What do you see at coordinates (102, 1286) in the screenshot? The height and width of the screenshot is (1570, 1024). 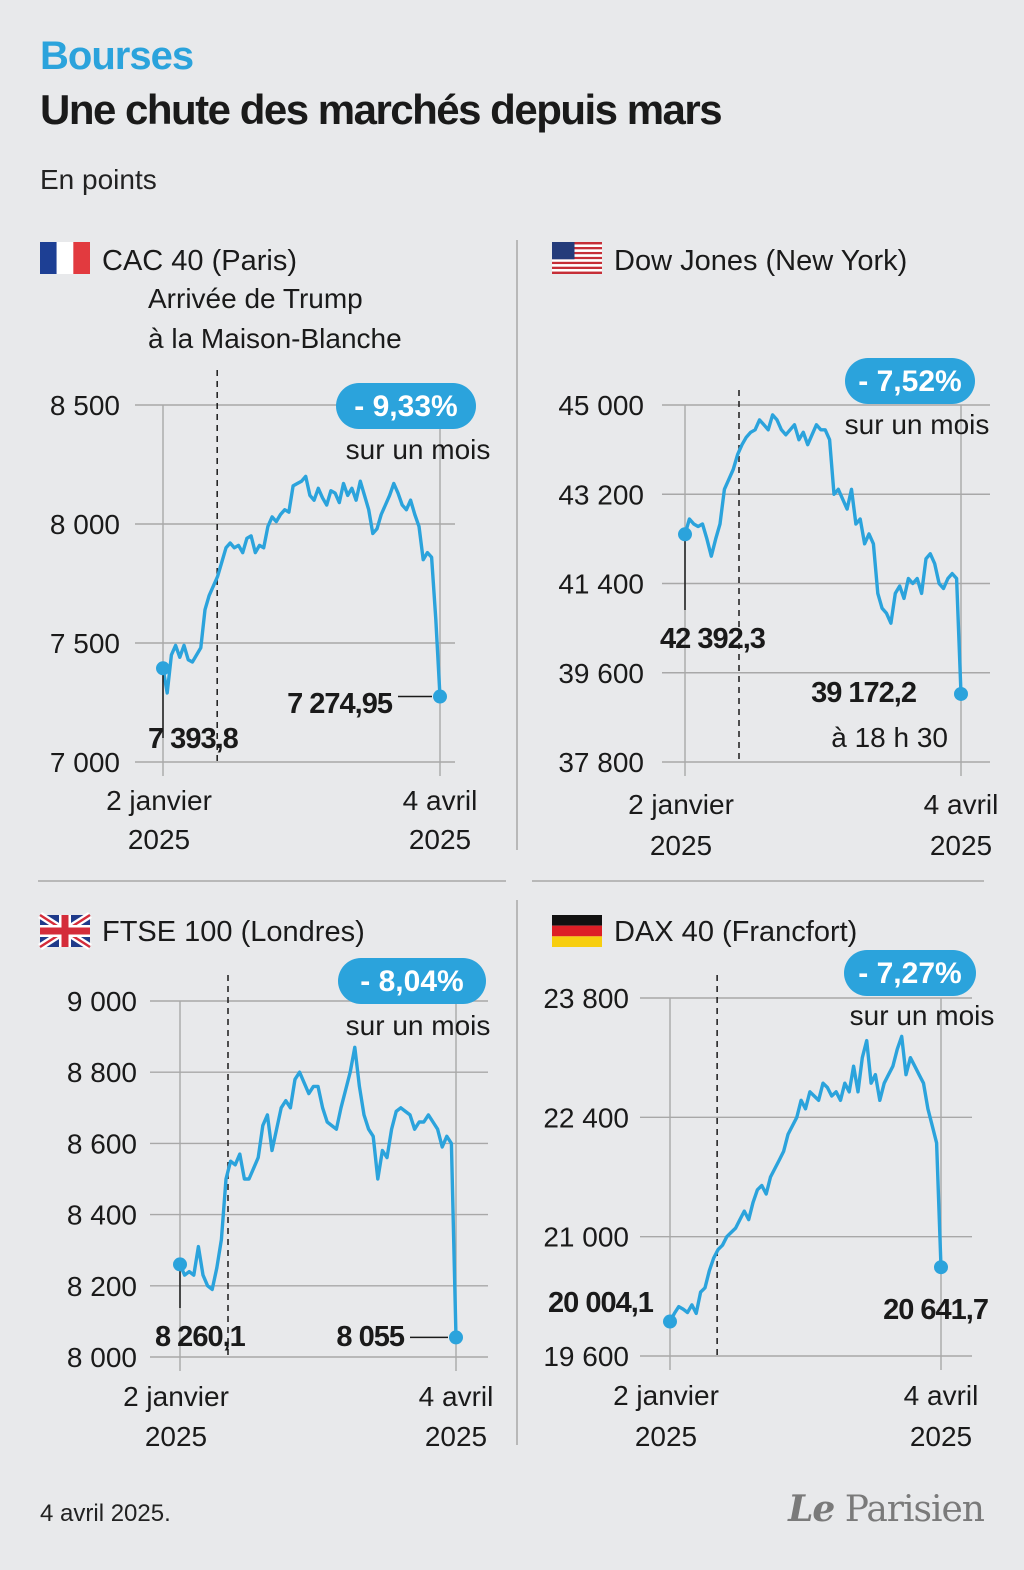 I see `y-tick-label: 8 200` at bounding box center [102, 1286].